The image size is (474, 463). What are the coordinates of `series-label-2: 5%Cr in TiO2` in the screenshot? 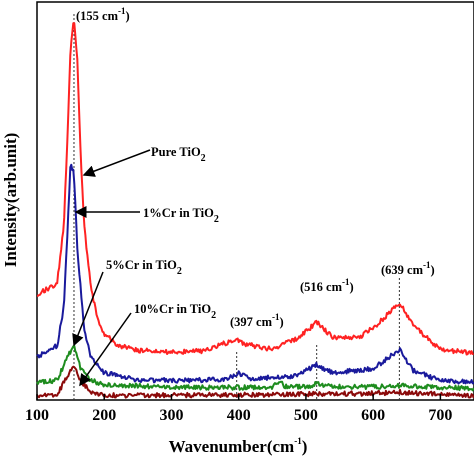 It's located at (144, 267).